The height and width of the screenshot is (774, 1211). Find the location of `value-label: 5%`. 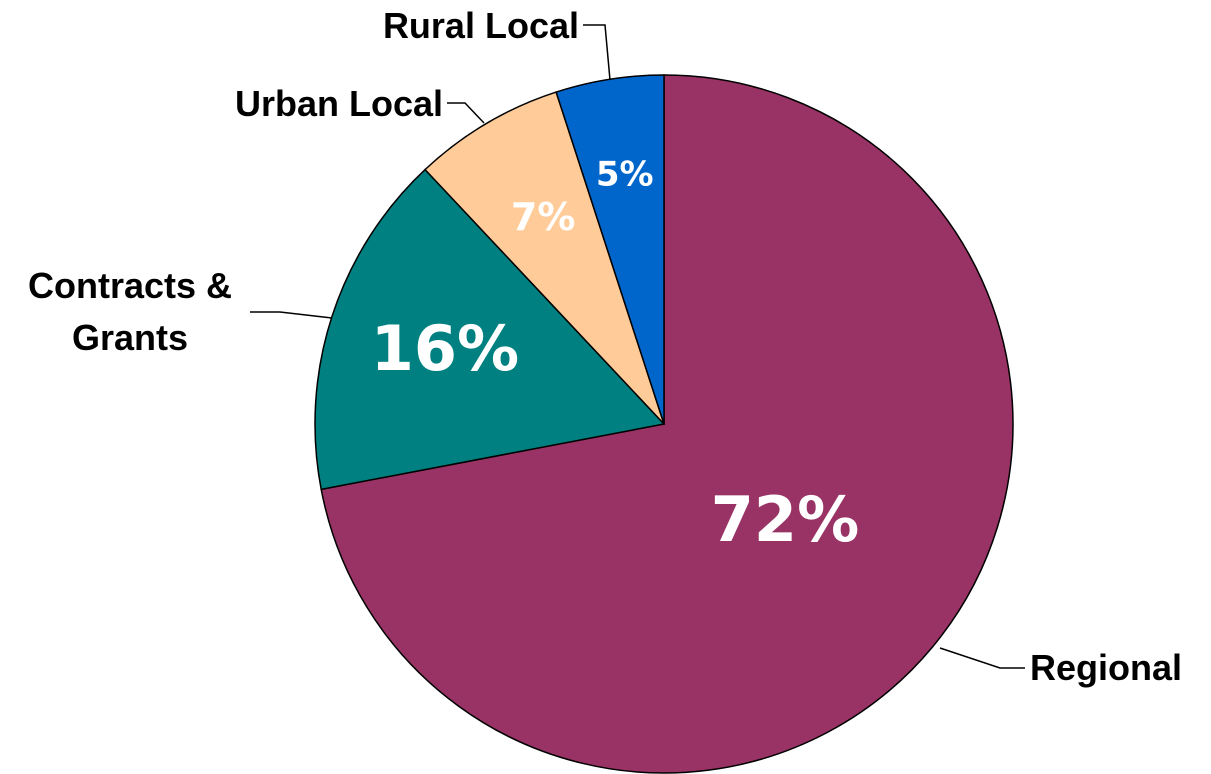

value-label: 5% is located at coordinates (625, 174).